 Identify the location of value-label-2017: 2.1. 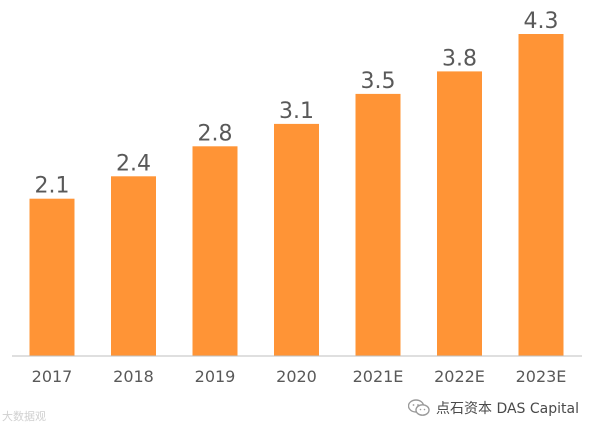
(52, 186).